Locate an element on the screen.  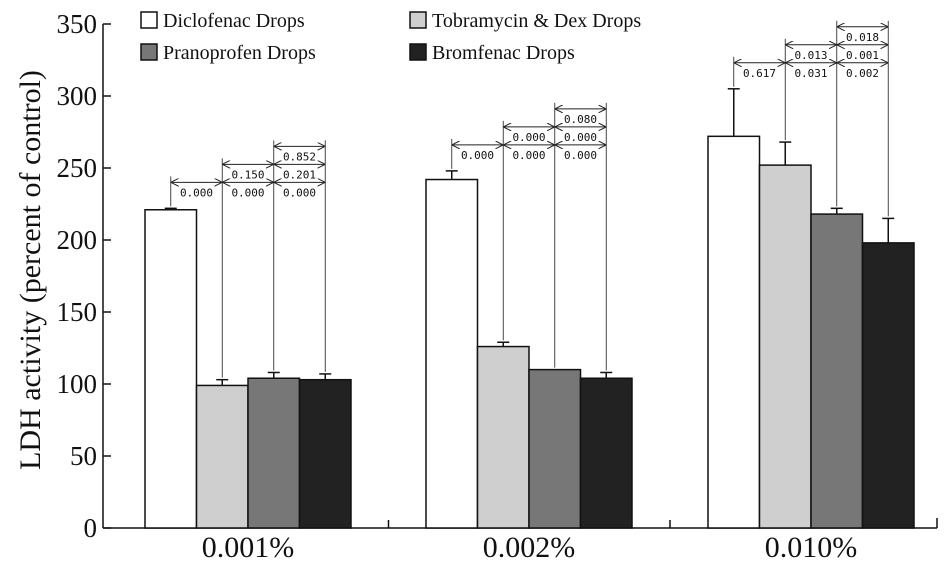
y-tick-label: 200 is located at coordinates (77, 240).